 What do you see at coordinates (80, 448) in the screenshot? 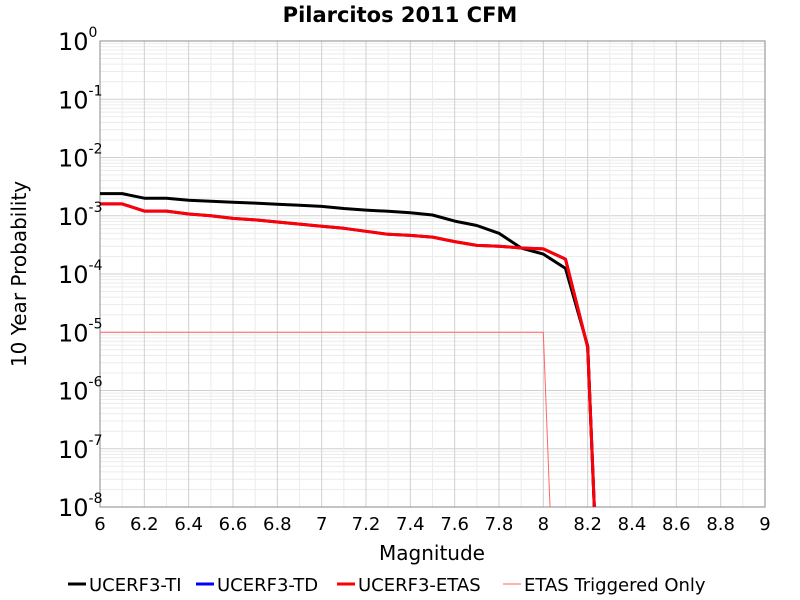
I see `y-tick-label: 10⁻⁷` at bounding box center [80, 448].